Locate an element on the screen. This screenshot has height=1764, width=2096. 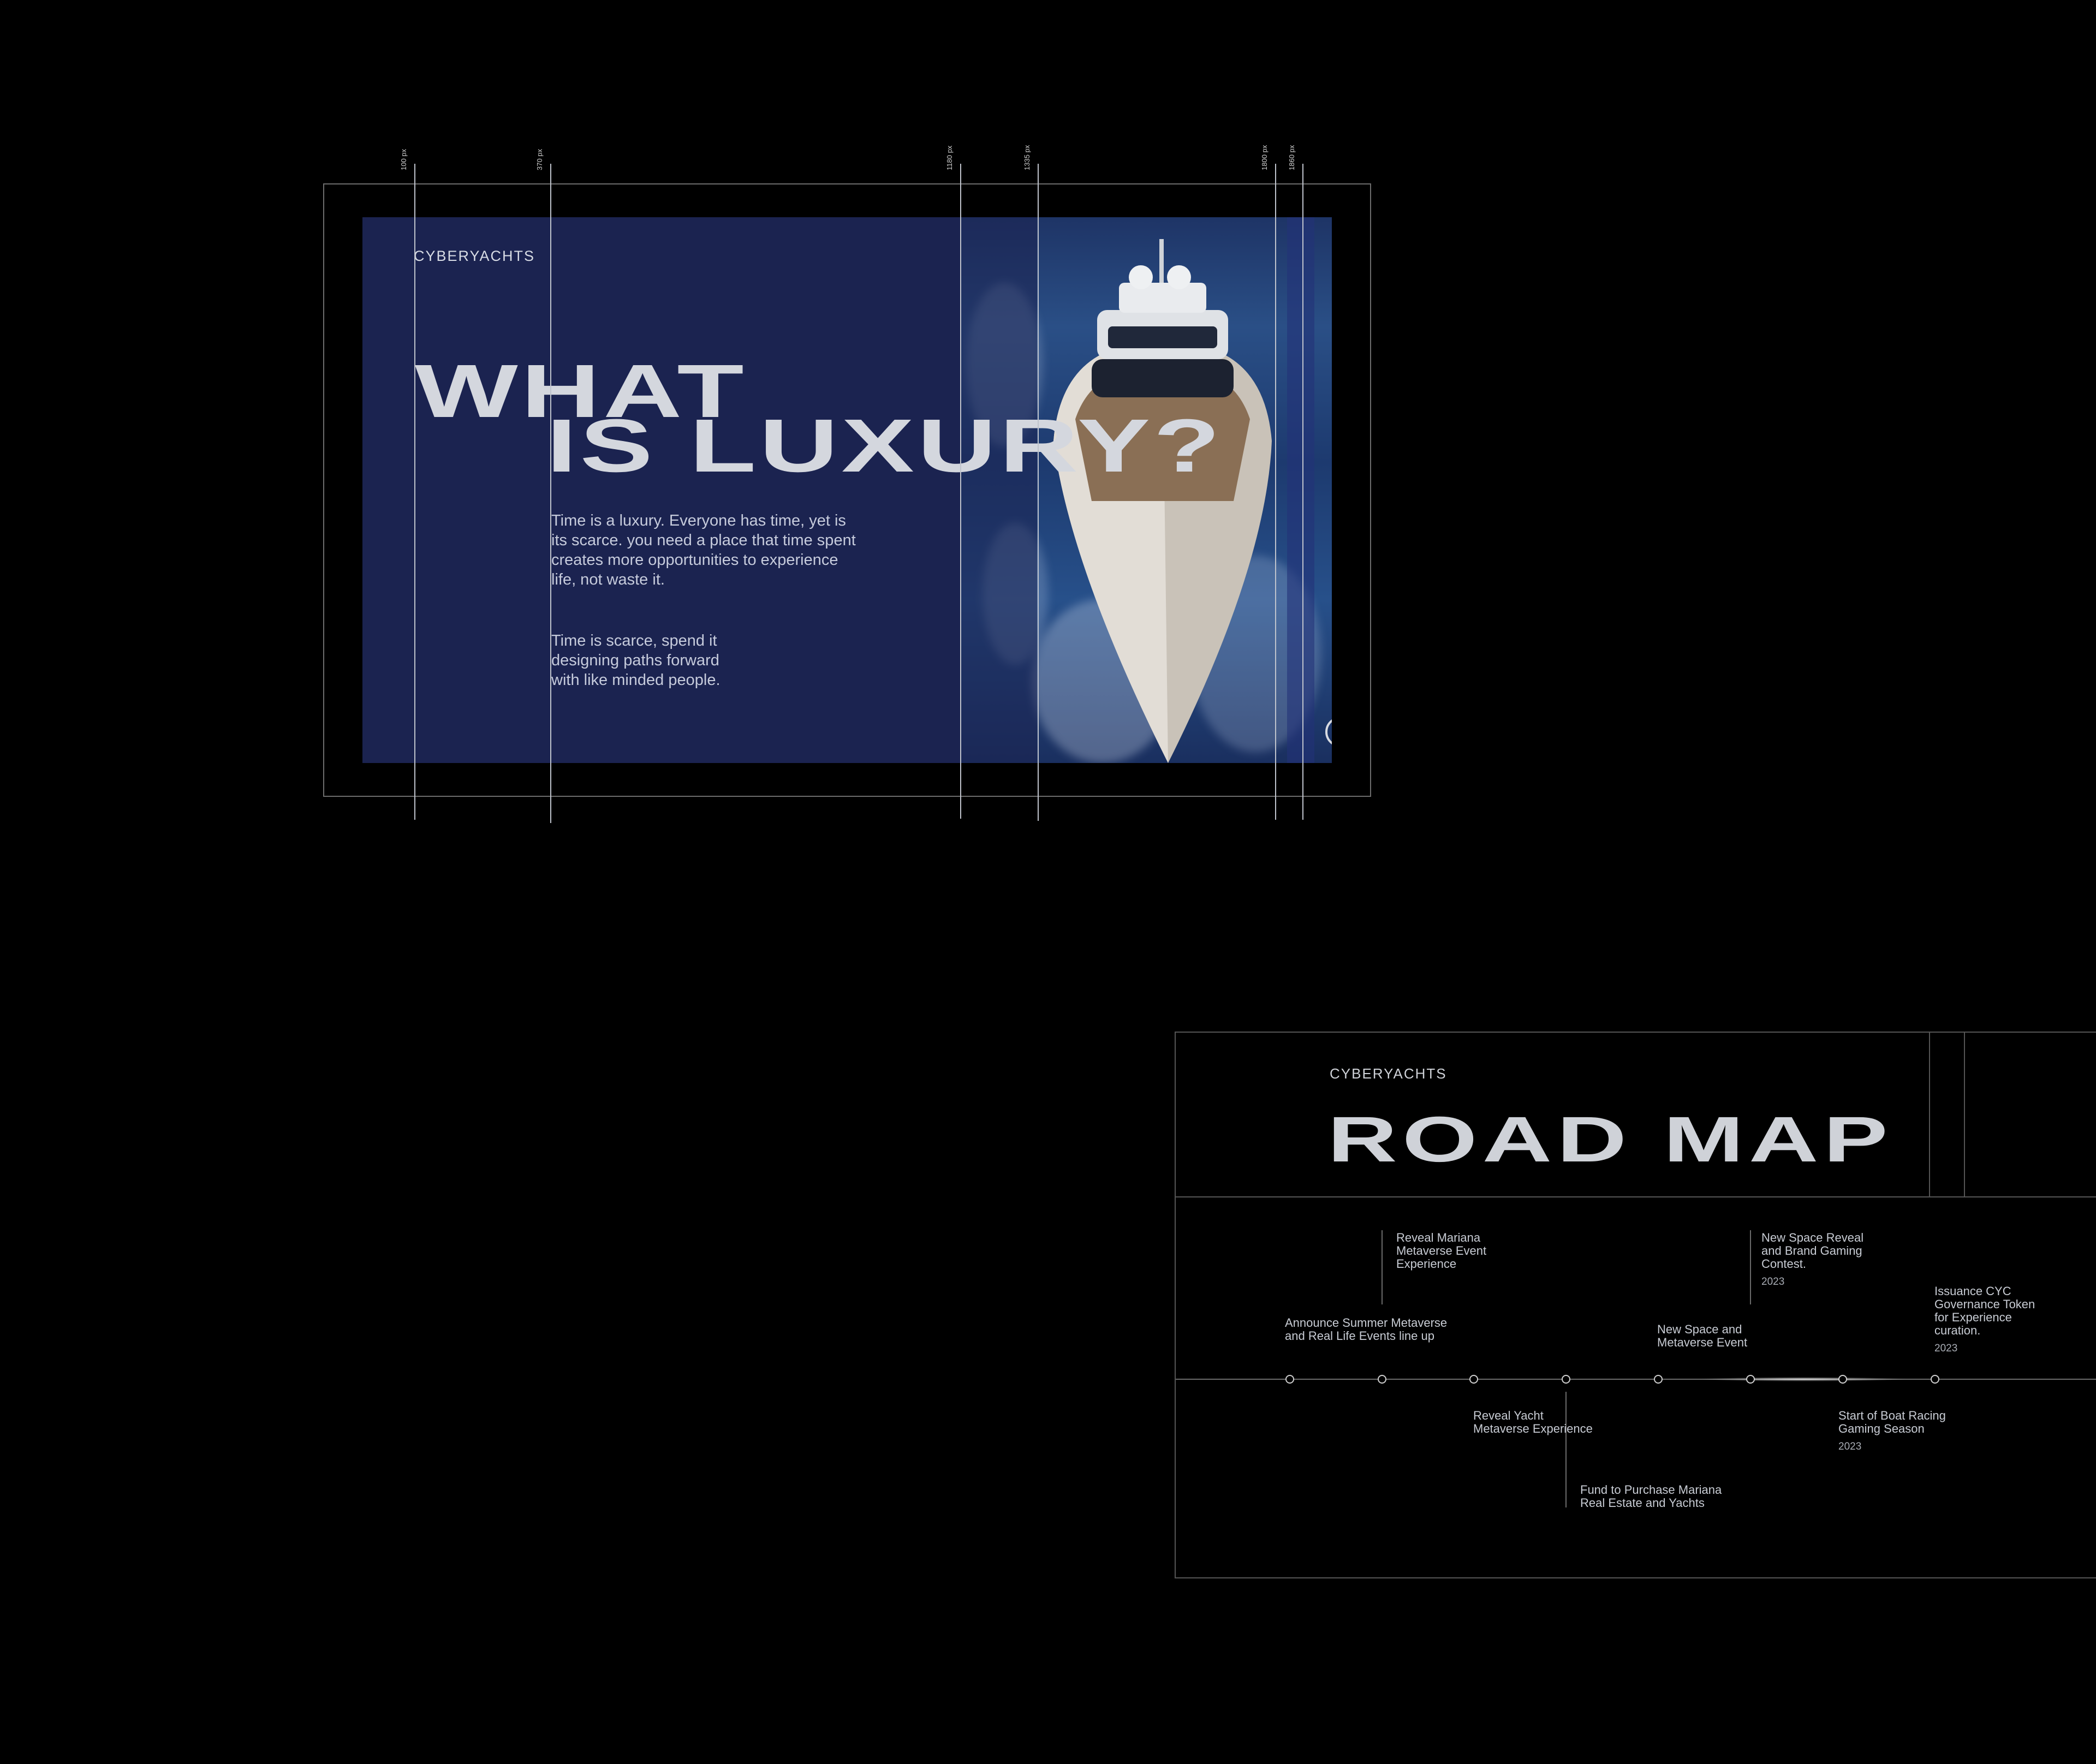
guide-label-1860: 1860 px is located at coordinates (1292, 157).